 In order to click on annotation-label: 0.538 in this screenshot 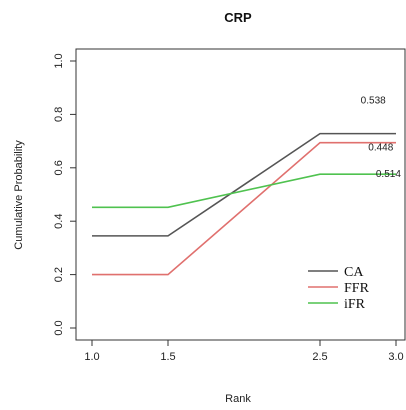, I will do `click(373, 101)`.